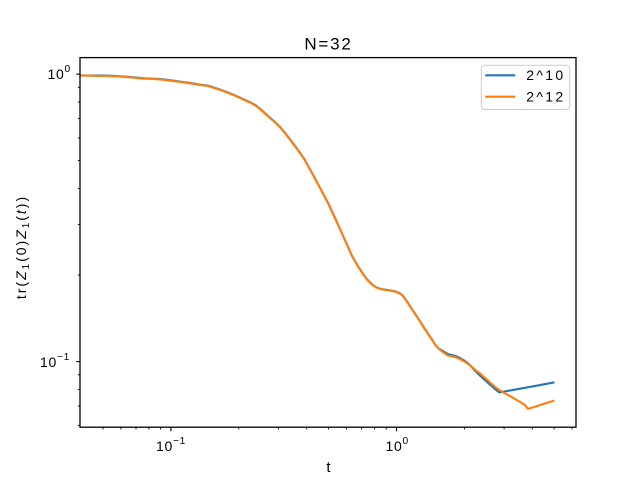  I want to click on svg-text: N=32, so click(328, 44).